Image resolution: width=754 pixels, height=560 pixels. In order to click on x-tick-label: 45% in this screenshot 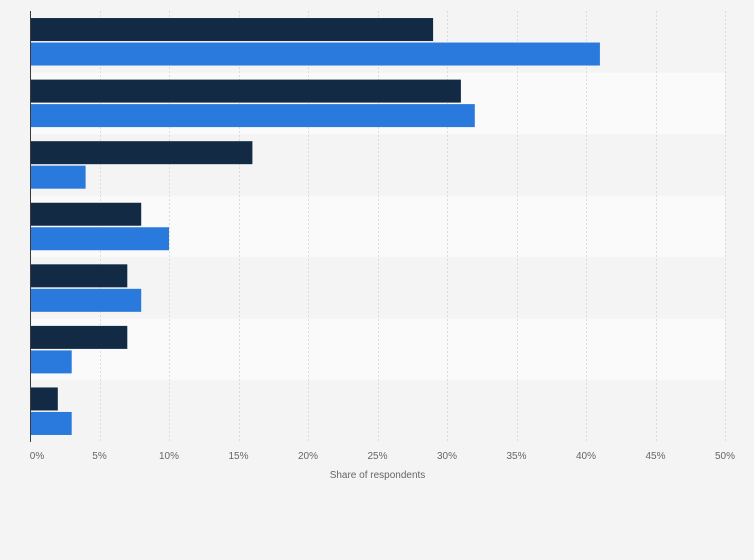, I will do `click(655, 456)`.